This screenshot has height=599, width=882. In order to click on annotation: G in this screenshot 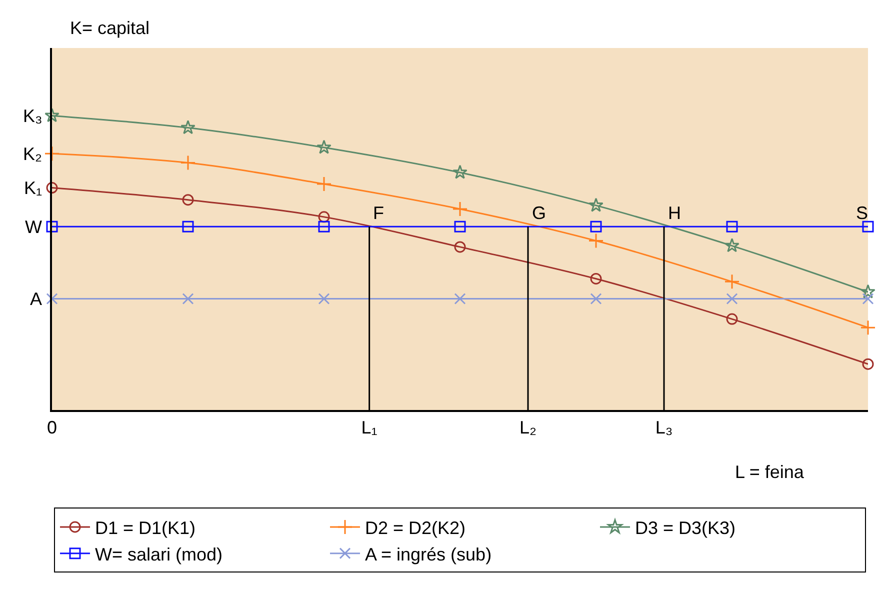, I will do `click(539, 213)`.